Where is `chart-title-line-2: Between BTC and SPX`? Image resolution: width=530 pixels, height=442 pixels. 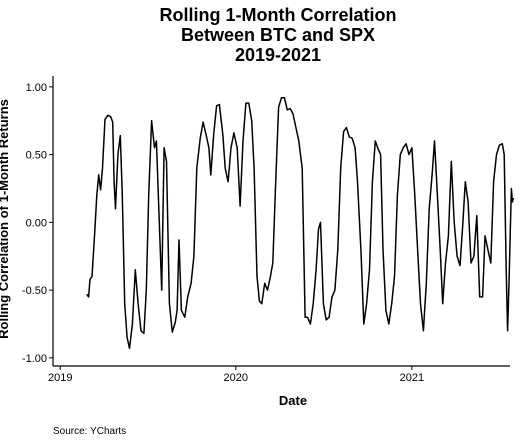
chart-title-line-2: Between BTC and SPX is located at coordinates (278, 35).